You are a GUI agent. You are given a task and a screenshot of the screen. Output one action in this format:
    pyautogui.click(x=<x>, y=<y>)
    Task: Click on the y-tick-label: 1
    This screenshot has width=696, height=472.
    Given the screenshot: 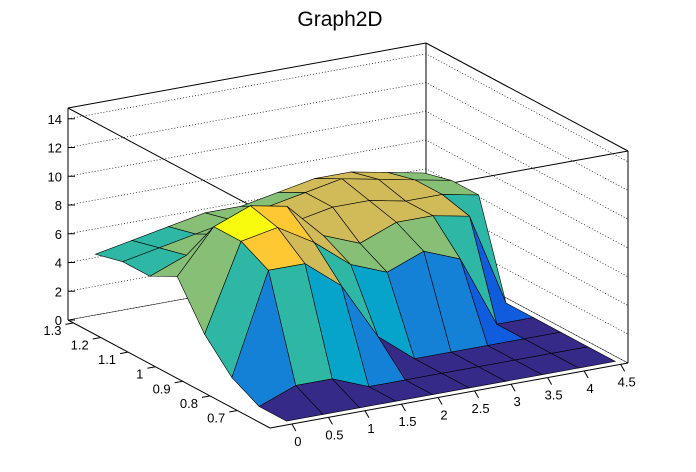 What is the action you would take?
    pyautogui.click(x=139, y=374)
    